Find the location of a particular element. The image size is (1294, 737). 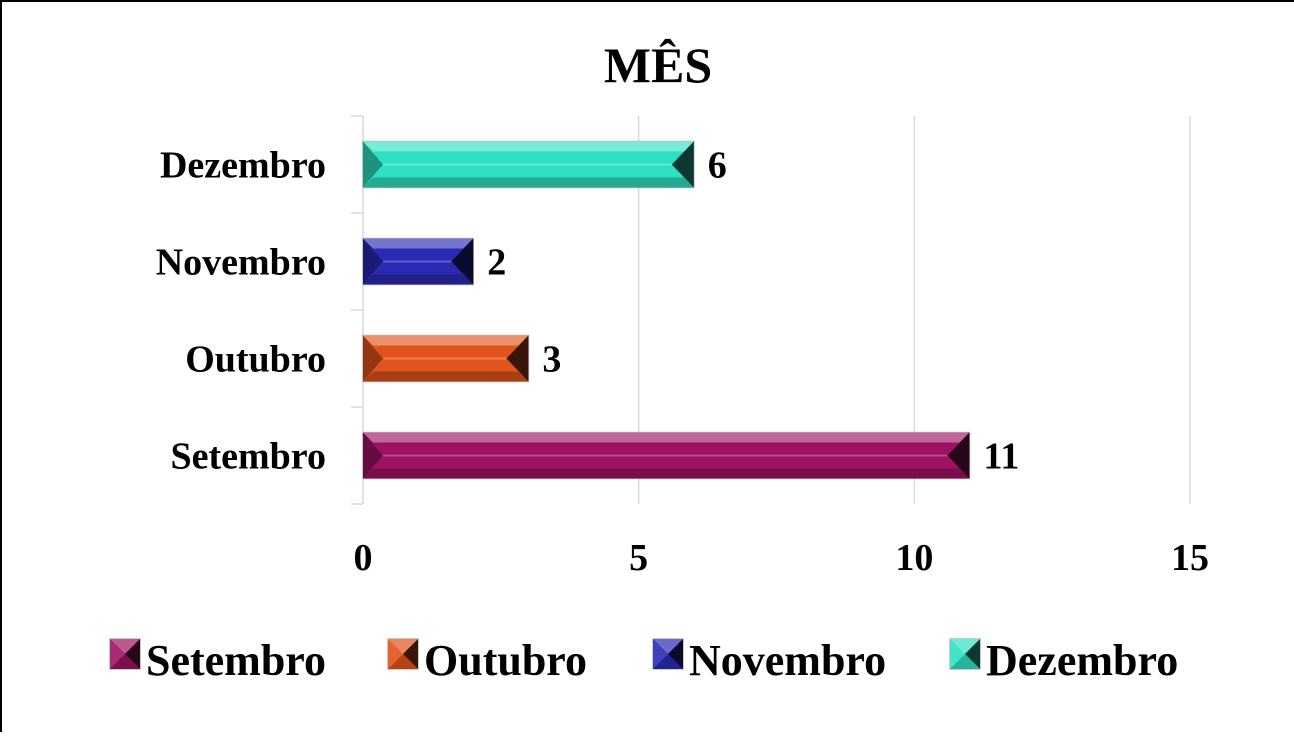

legend-item-novembro: Novembro is located at coordinates (769, 660).